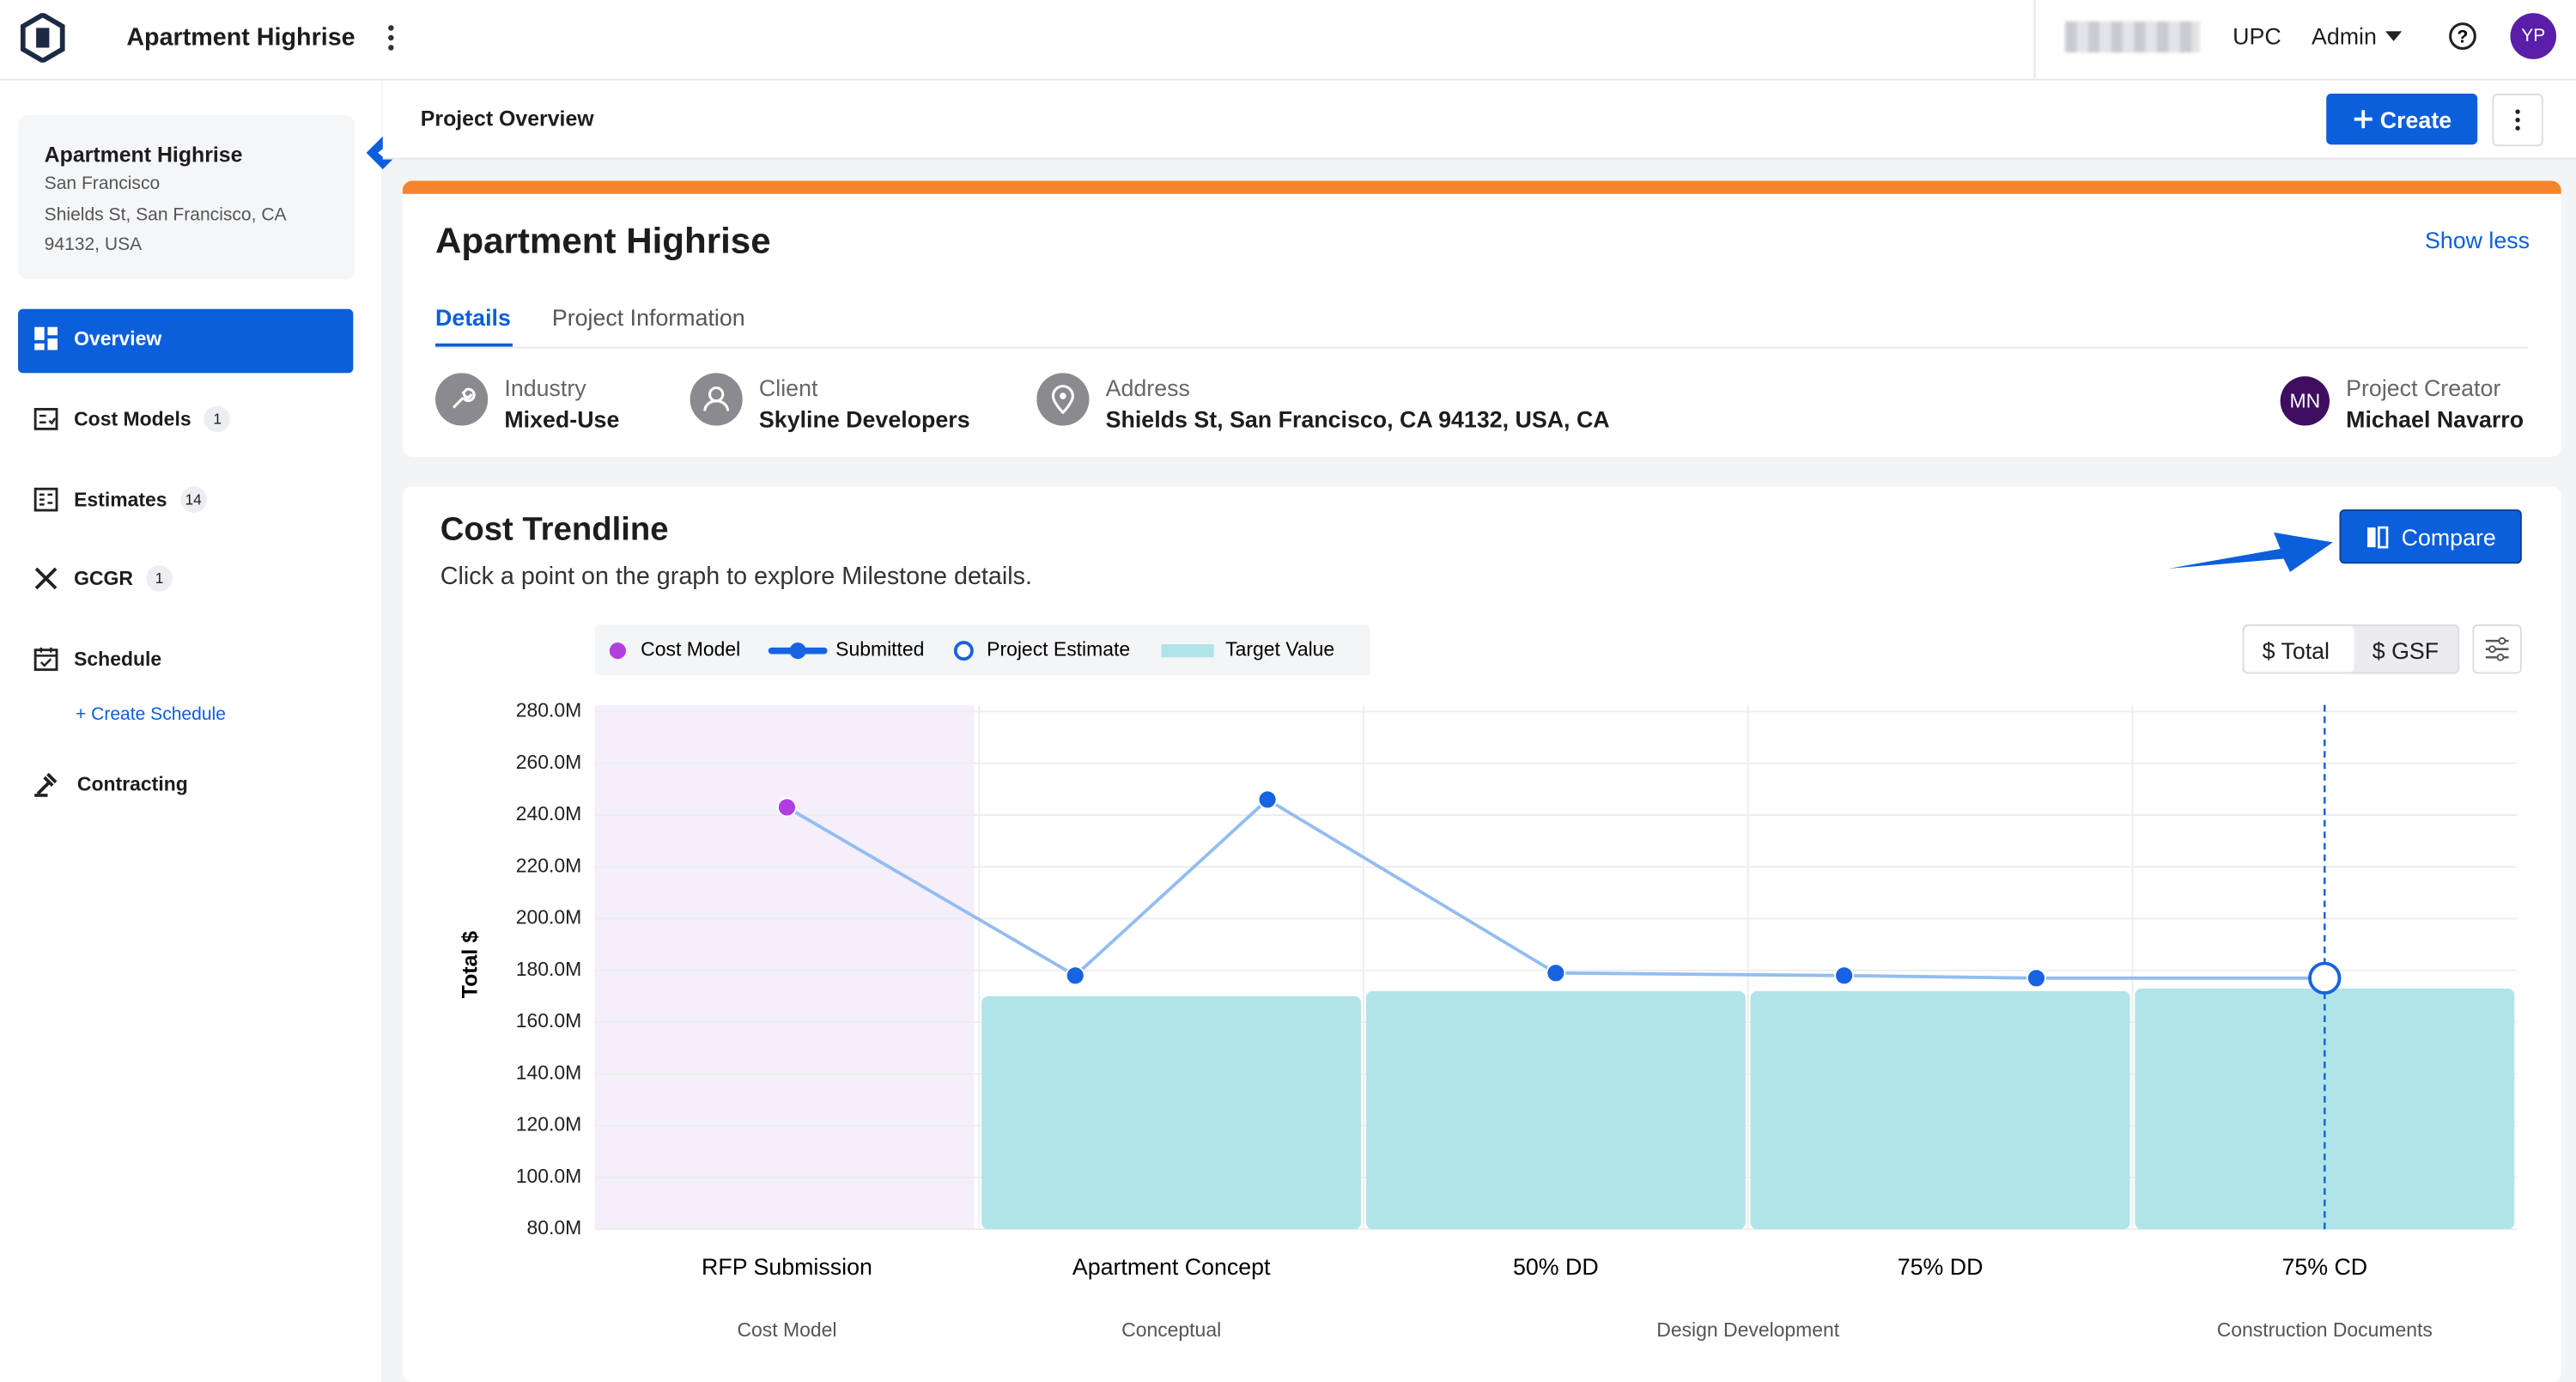 This screenshot has height=1382, width=2576. Describe the element at coordinates (603, 241) in the screenshot. I see `project-title: Apartment Highrise` at that location.